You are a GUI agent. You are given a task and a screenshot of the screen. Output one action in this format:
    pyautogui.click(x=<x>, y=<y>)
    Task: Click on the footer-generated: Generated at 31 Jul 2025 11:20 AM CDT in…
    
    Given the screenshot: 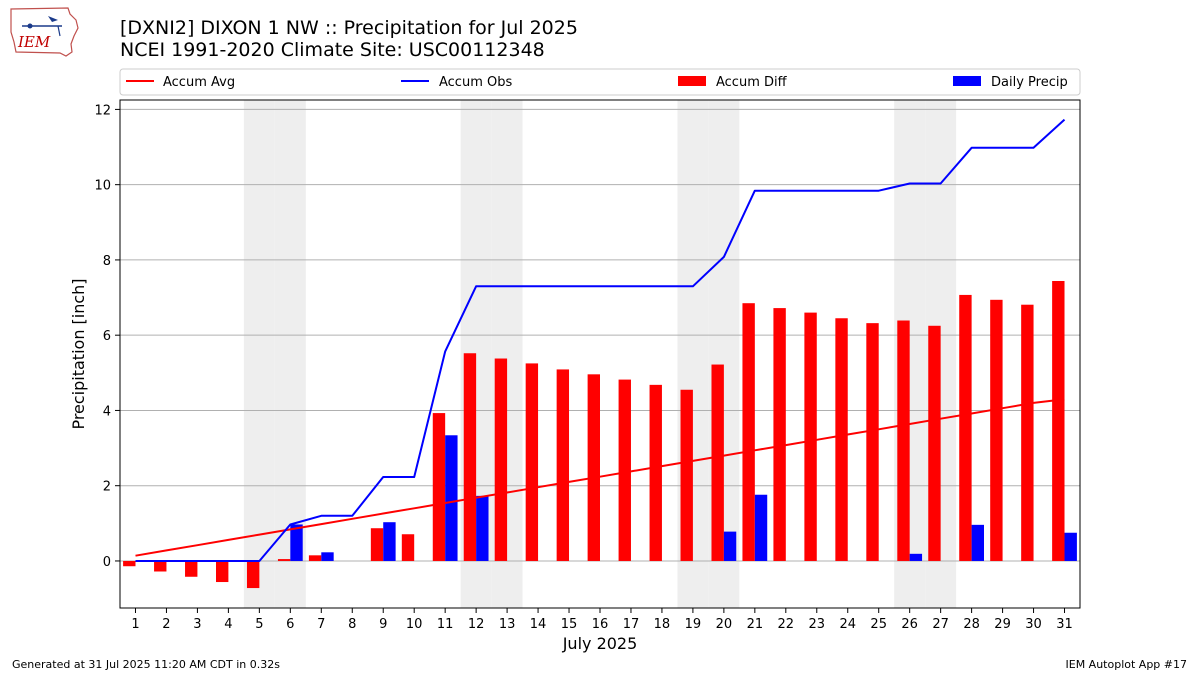 What is the action you would take?
    pyautogui.click(x=146, y=664)
    